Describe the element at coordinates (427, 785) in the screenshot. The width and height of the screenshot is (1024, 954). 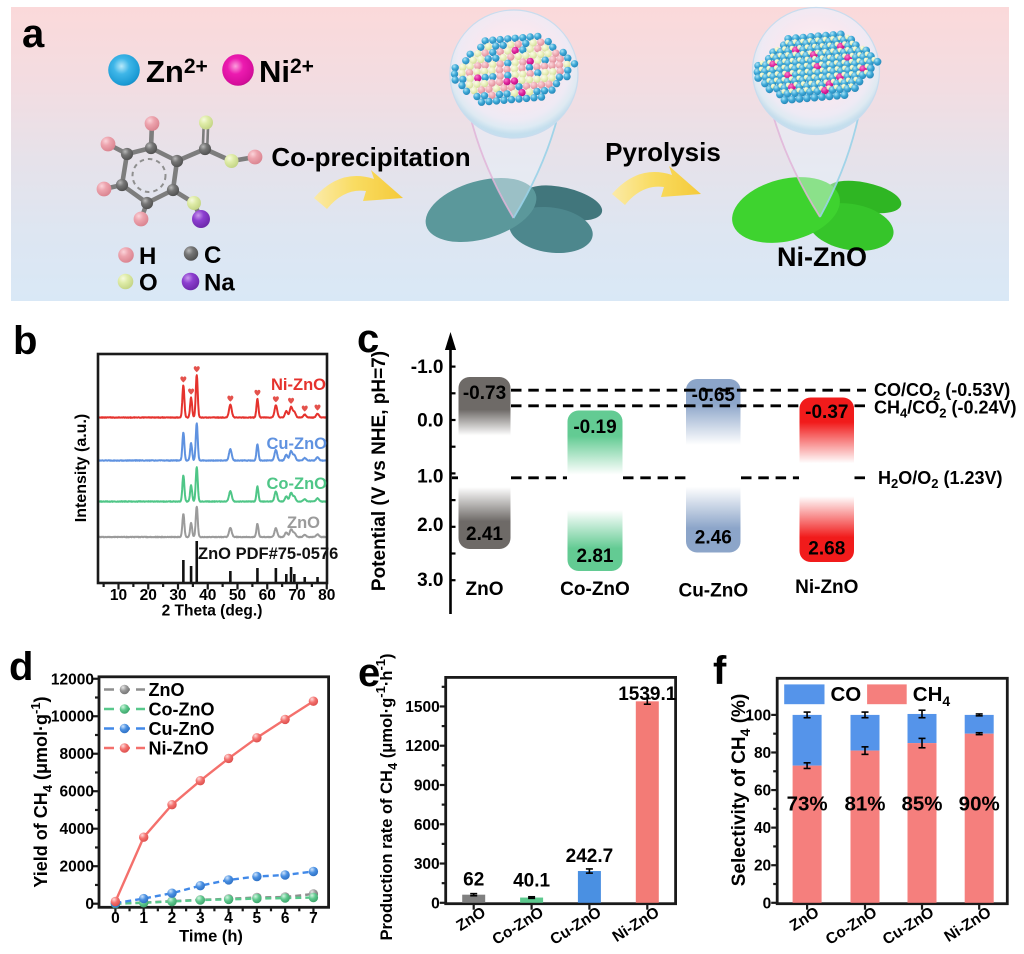
I see `svg-text: 900` at that location.